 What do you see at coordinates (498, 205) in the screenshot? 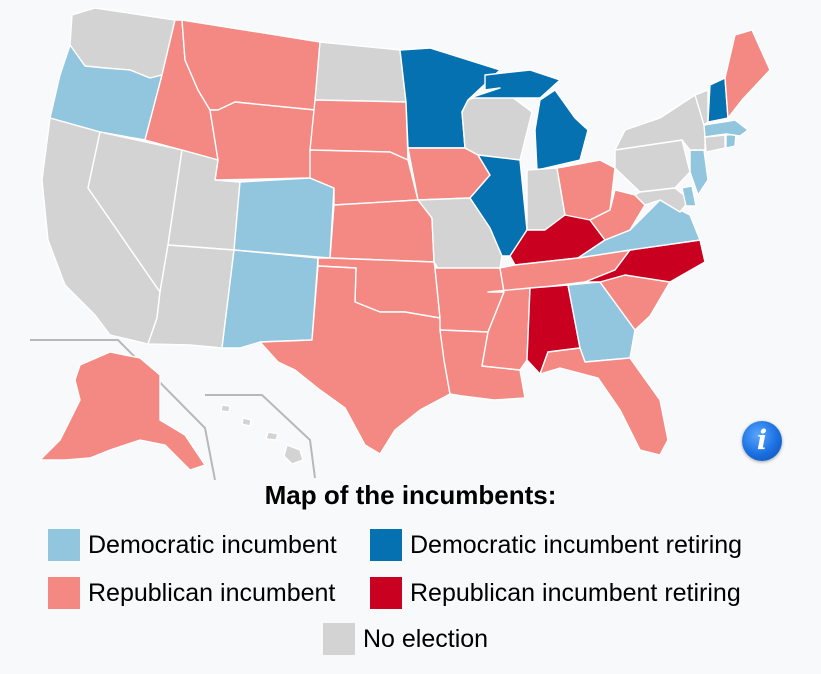
I see `state-il` at bounding box center [498, 205].